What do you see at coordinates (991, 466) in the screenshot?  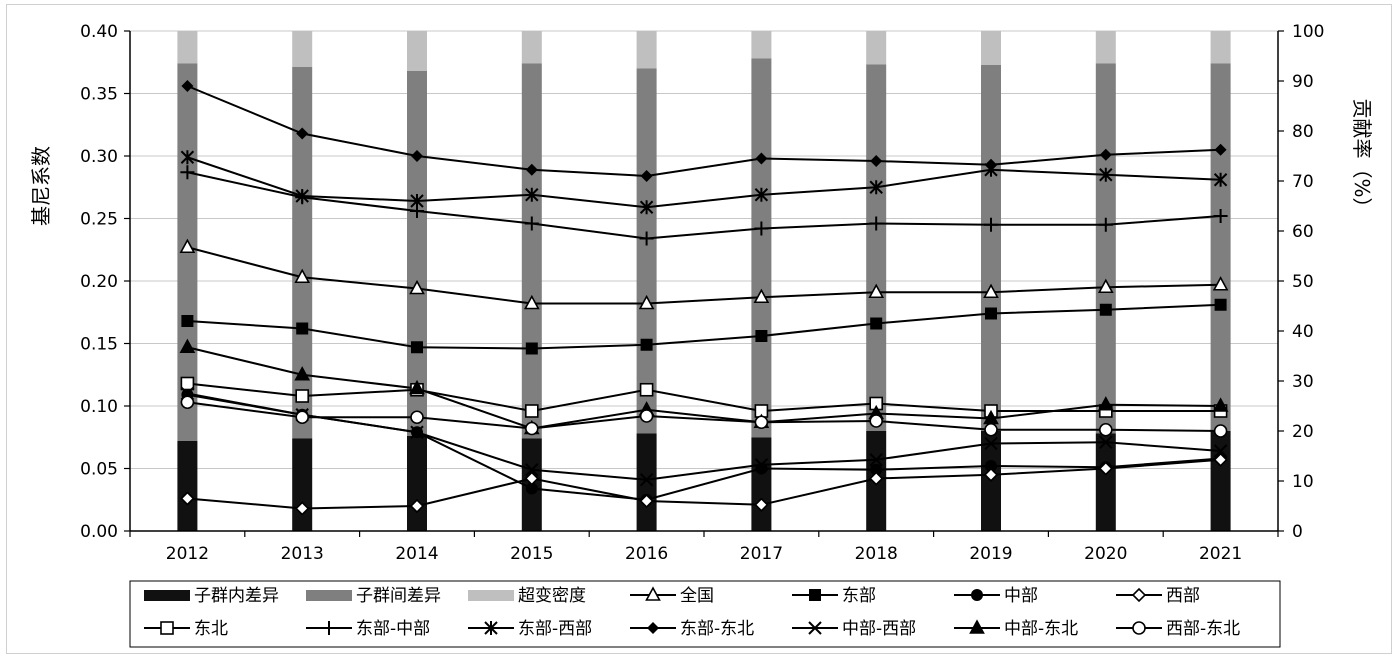 I see `series-3-point` at bounding box center [991, 466].